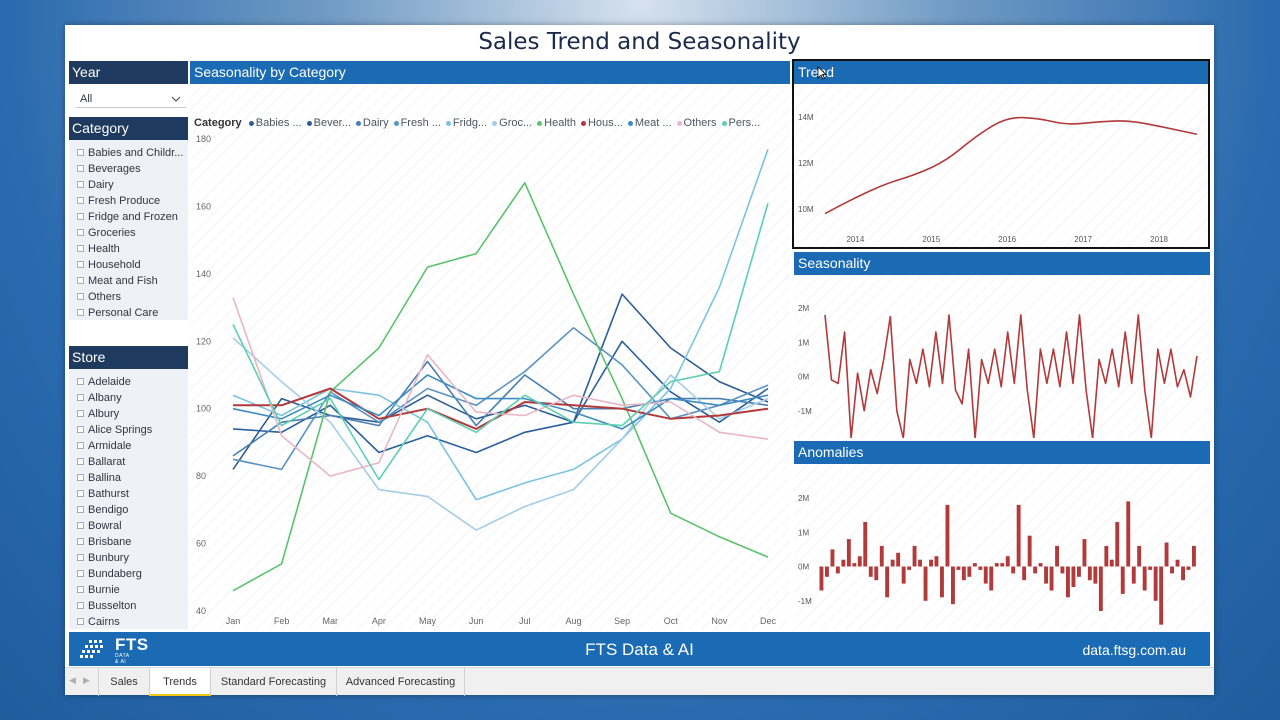  What do you see at coordinates (372, 123) in the screenshot?
I see `legend-item: Dairy` at bounding box center [372, 123].